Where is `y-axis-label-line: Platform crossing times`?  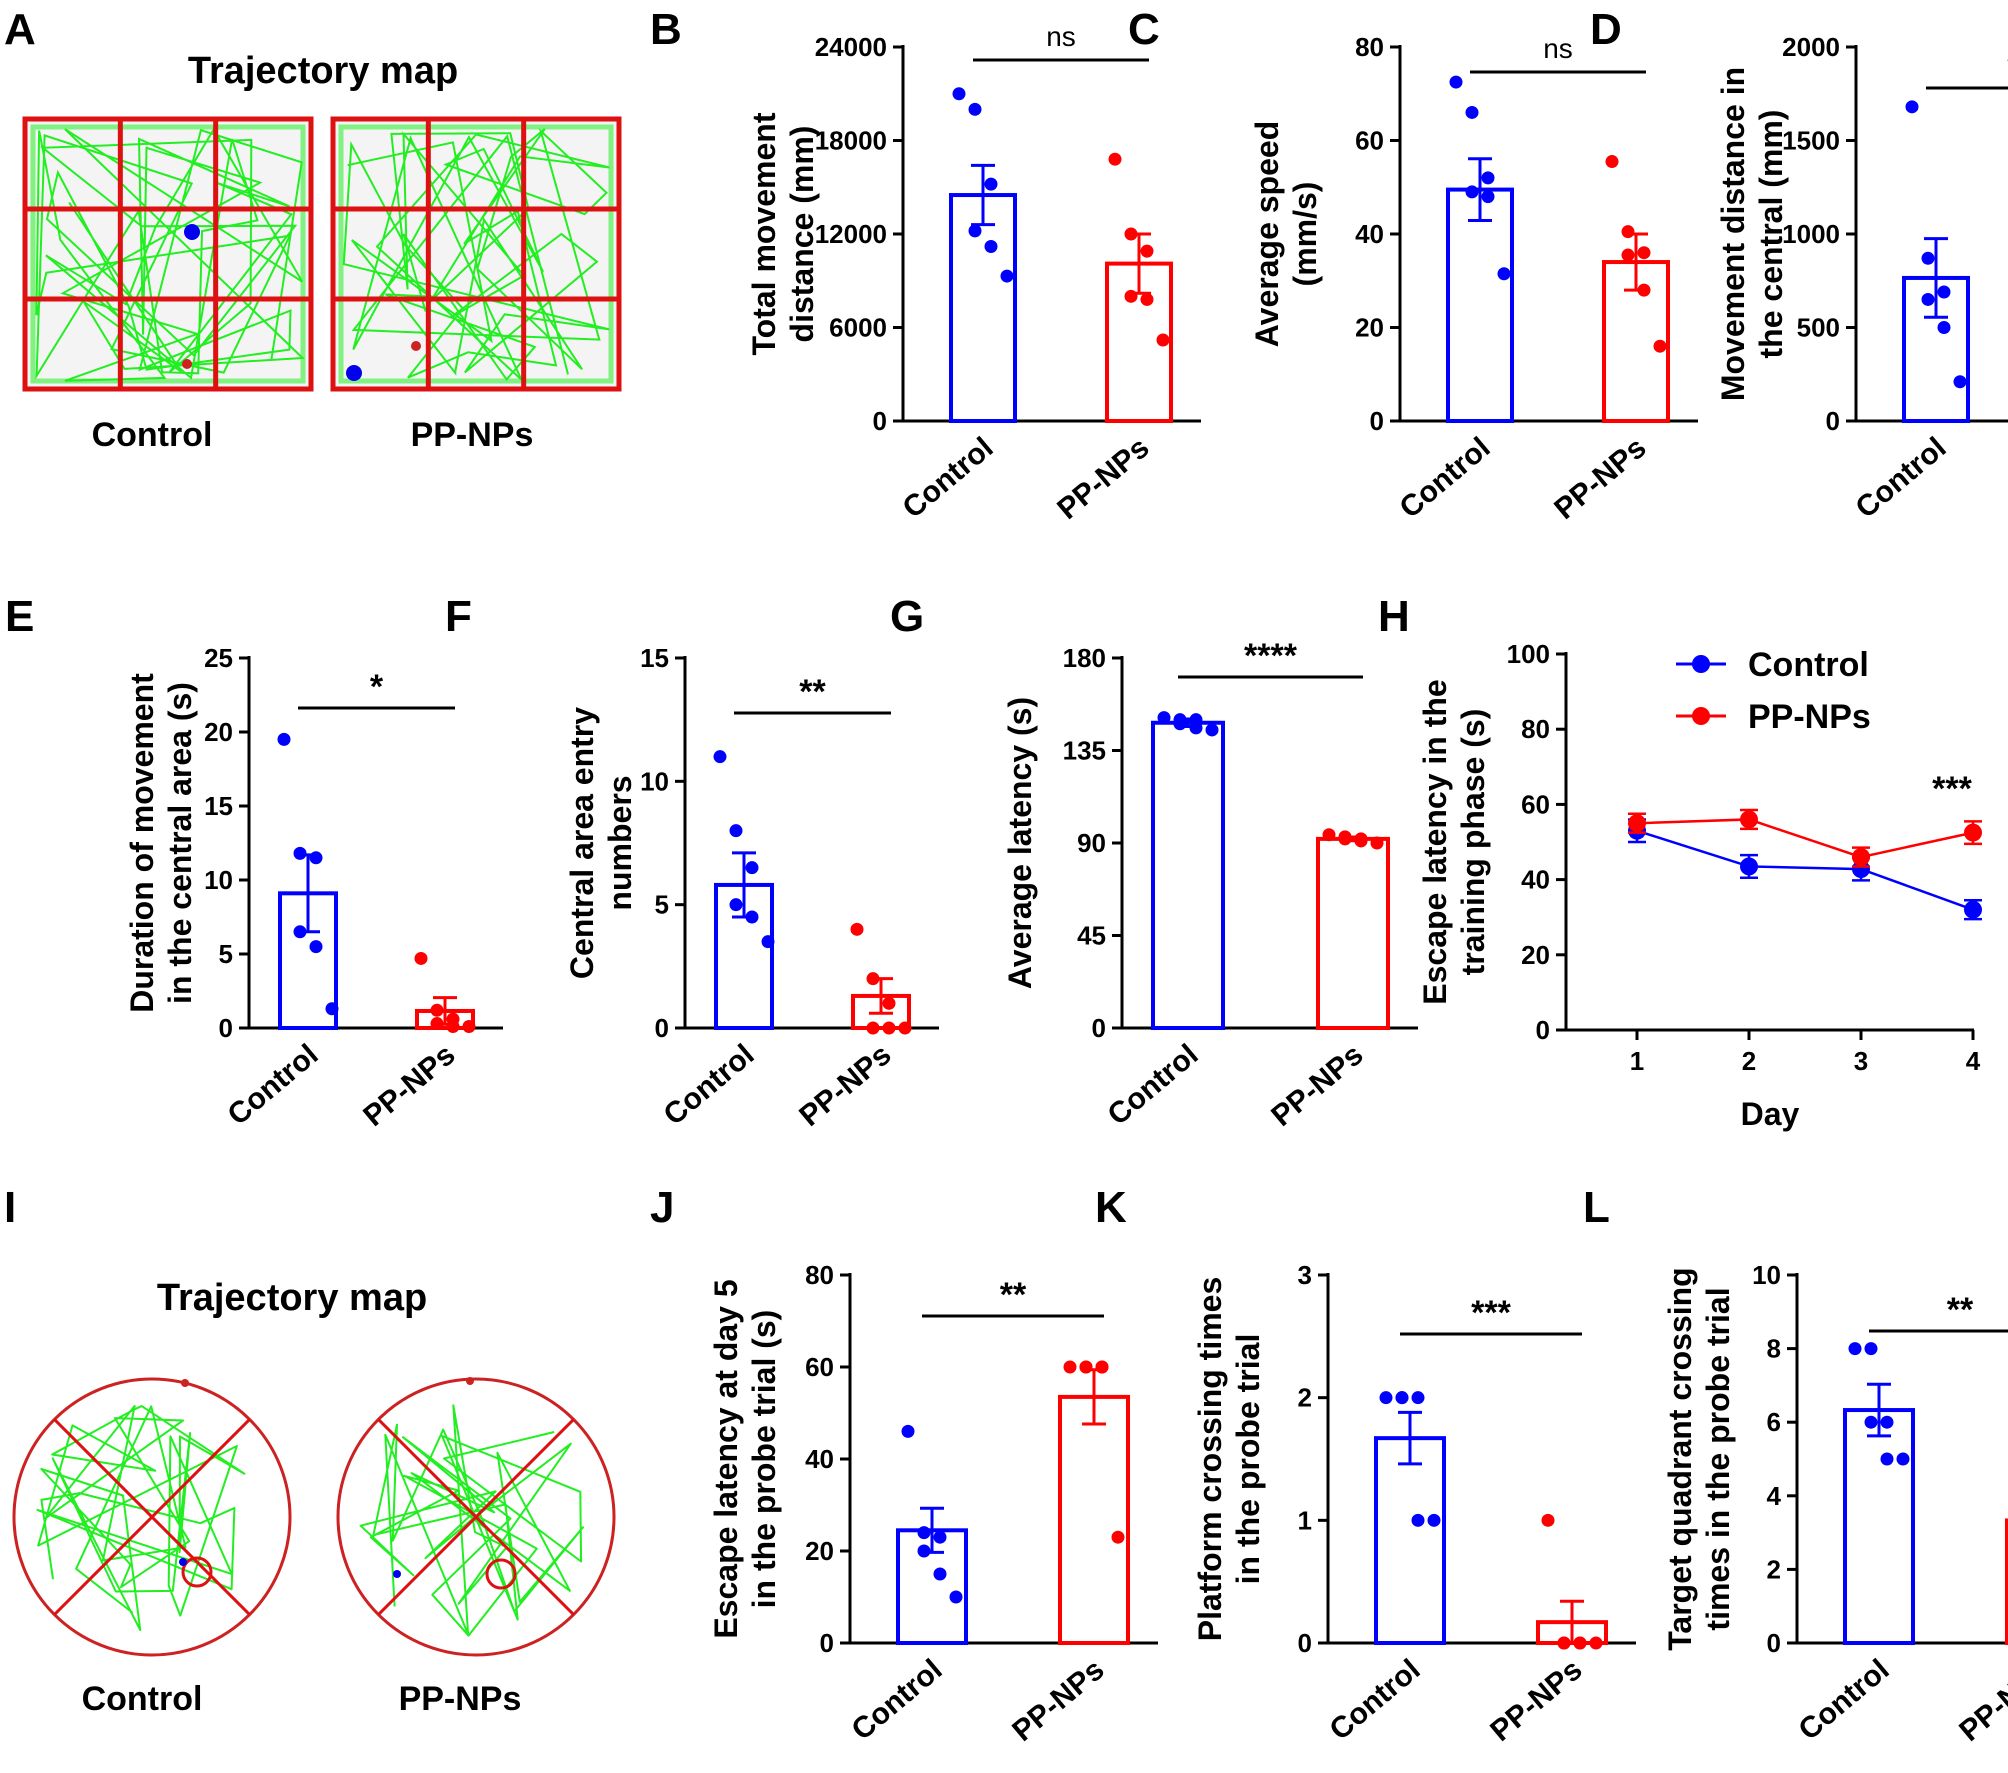 y-axis-label-line: Platform crossing times is located at coordinates (1210, 1459).